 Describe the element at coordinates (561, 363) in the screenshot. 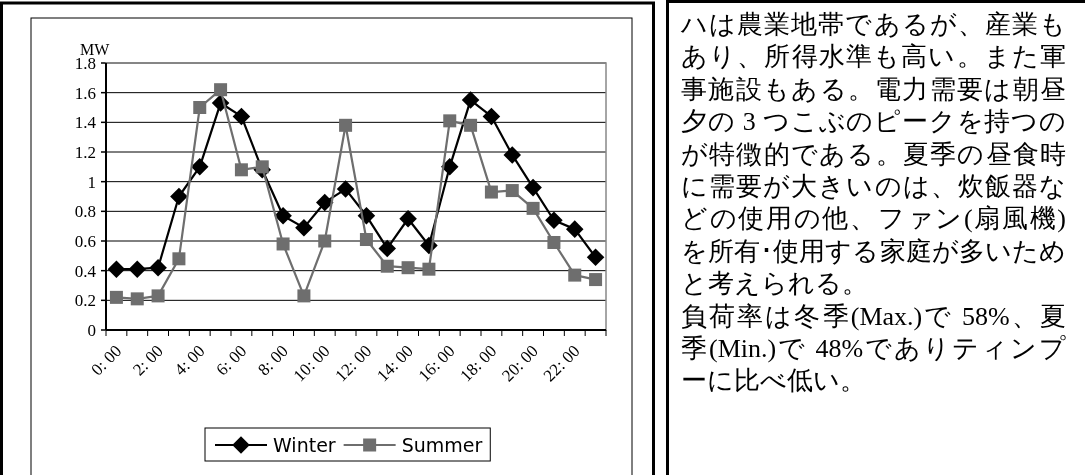

I see `x-tick-label: 22: 00` at that location.